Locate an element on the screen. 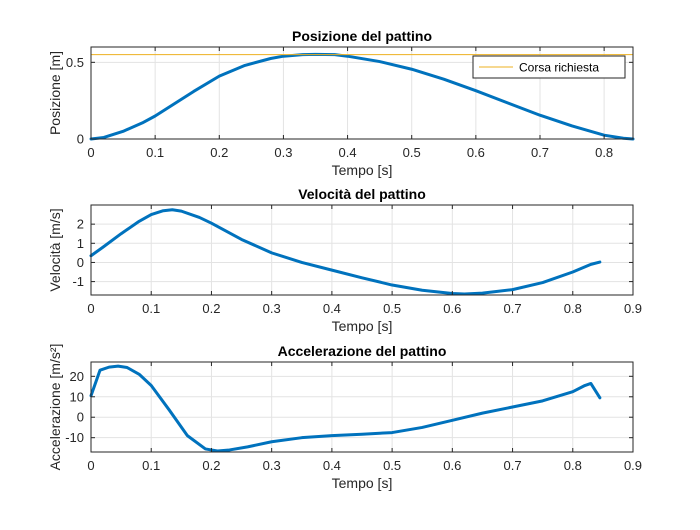 The height and width of the screenshot is (530, 700). y-tick-label: 1 is located at coordinates (80, 243).